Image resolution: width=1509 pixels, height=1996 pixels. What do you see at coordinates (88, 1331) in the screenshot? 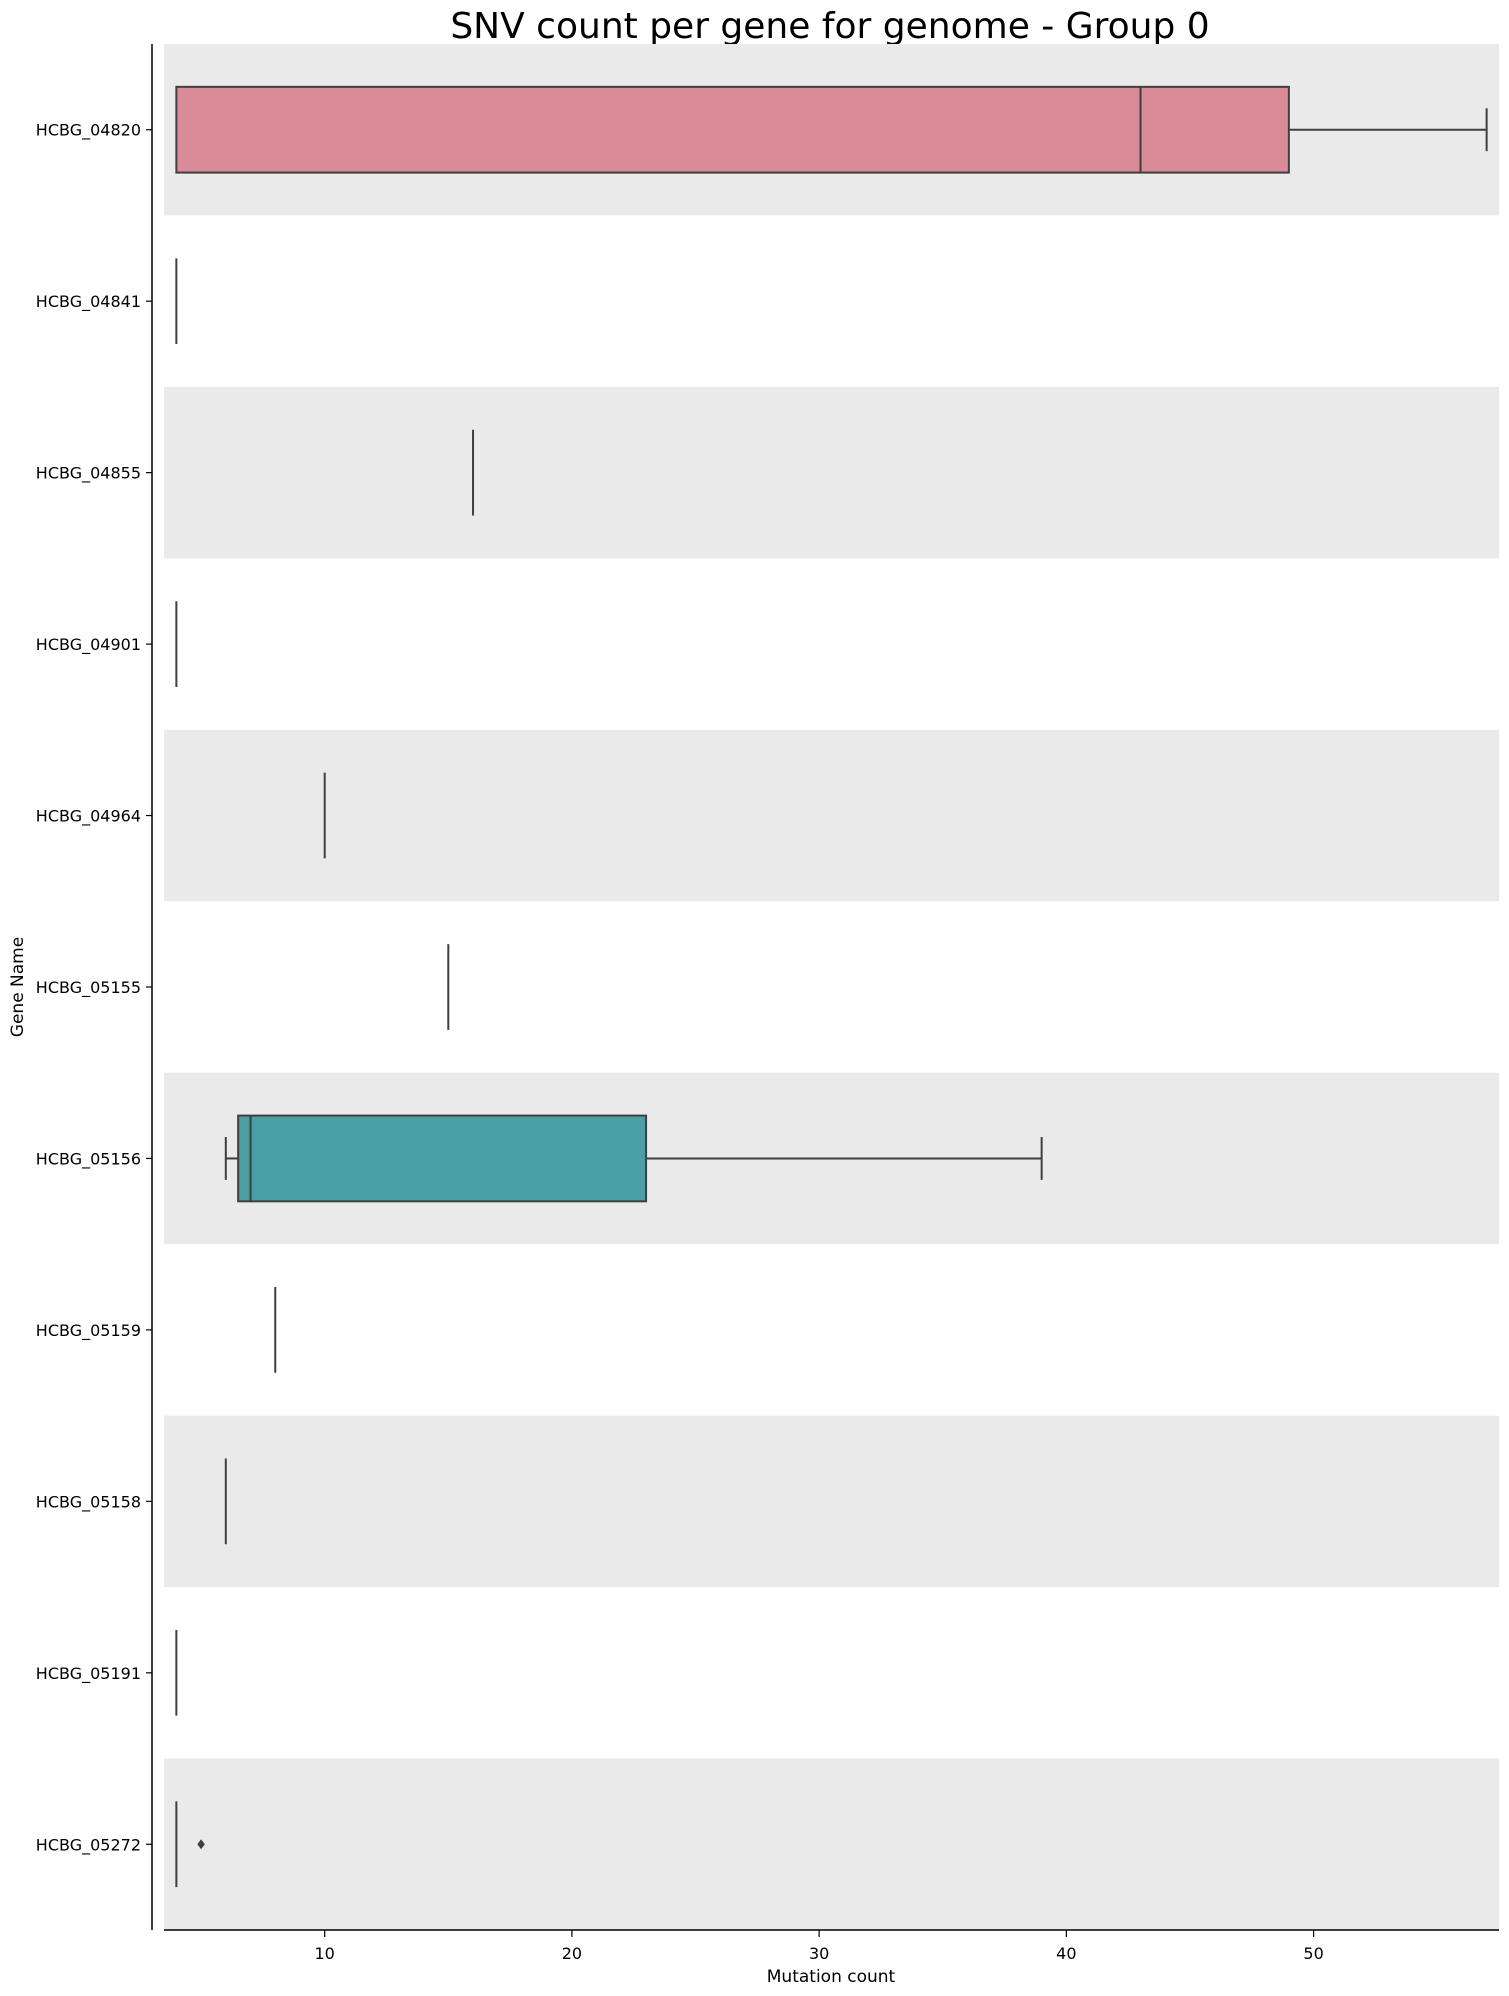
I see `y-tick-label-HCBG_05159: HCBG_05159` at bounding box center [88, 1331].